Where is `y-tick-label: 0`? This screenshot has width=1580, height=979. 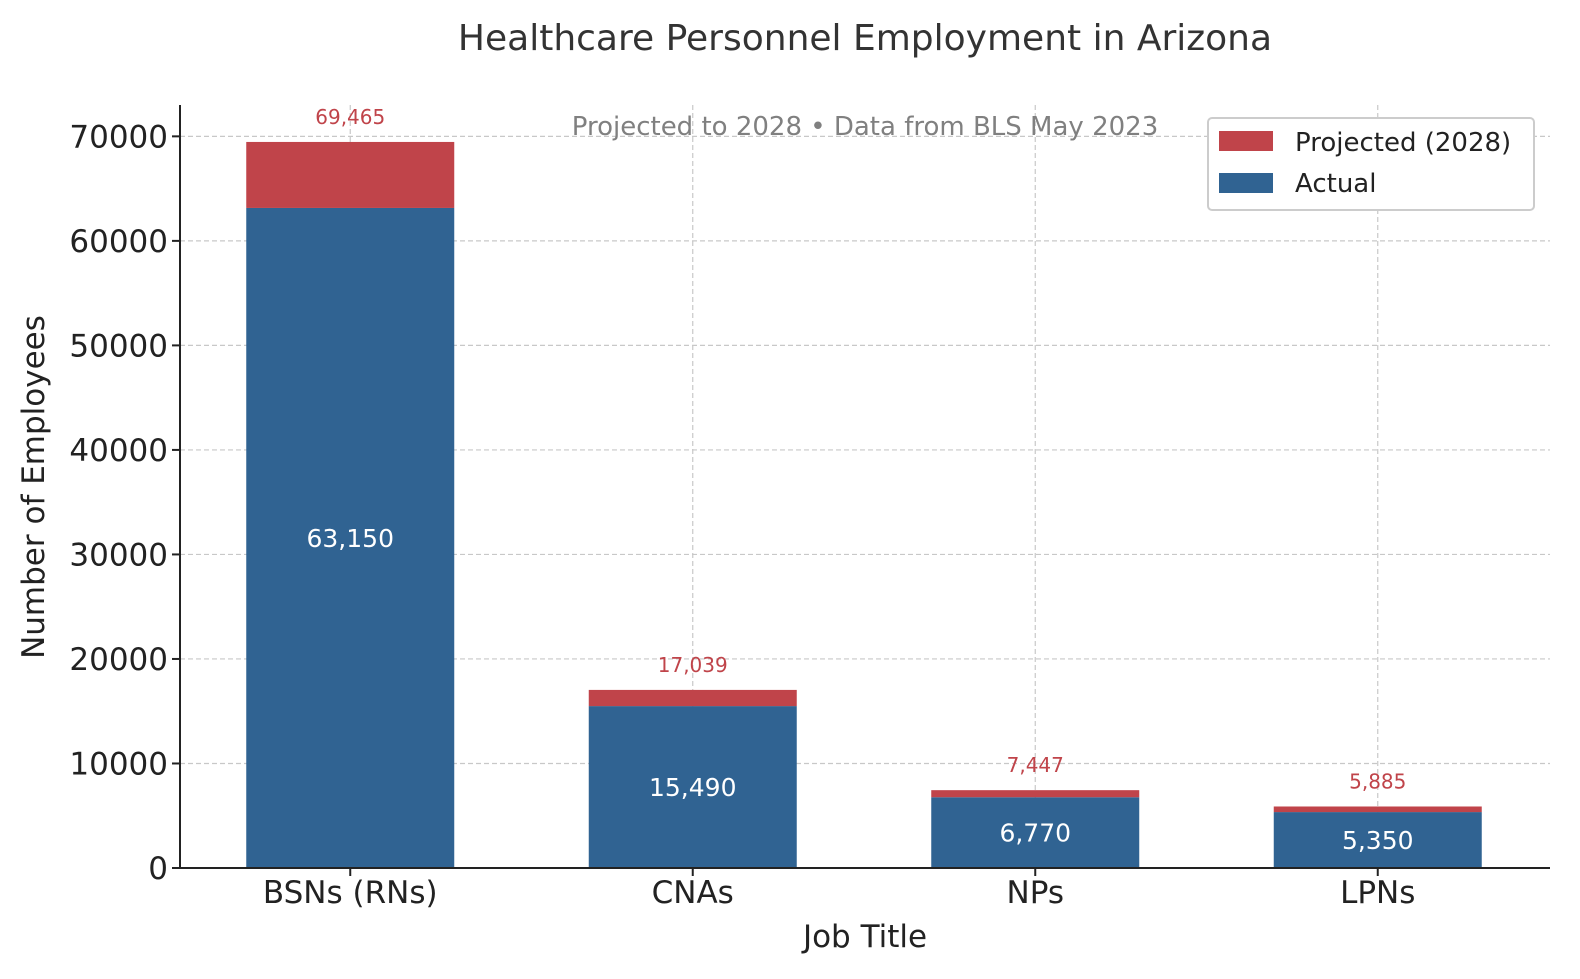 y-tick-label: 0 is located at coordinates (158, 869).